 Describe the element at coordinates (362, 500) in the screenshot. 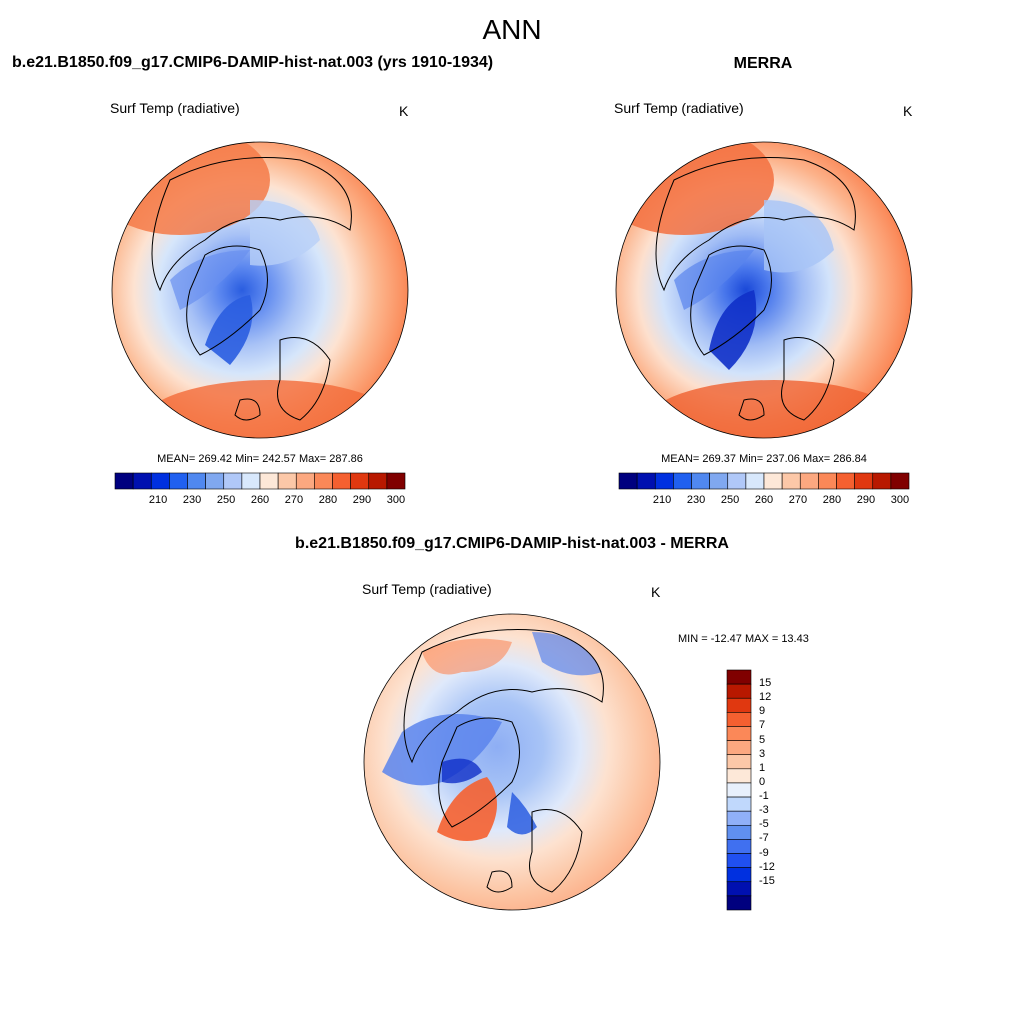

I see `panel1-colorbar-tick-label: 290` at that location.